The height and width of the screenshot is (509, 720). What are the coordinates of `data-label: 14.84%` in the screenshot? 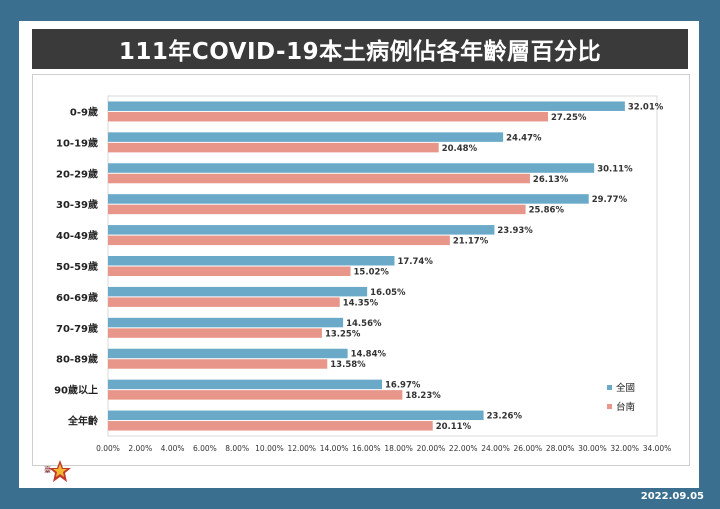 It's located at (369, 355).